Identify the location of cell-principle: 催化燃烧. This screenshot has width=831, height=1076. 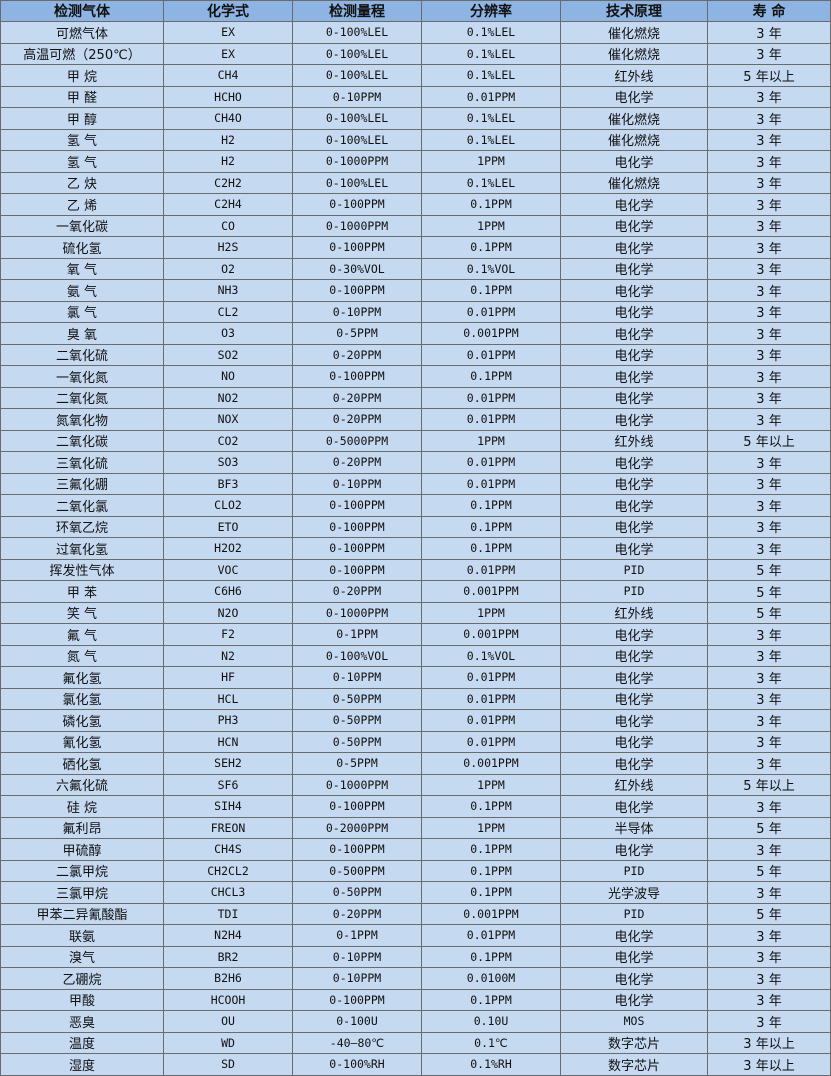
(634, 182).